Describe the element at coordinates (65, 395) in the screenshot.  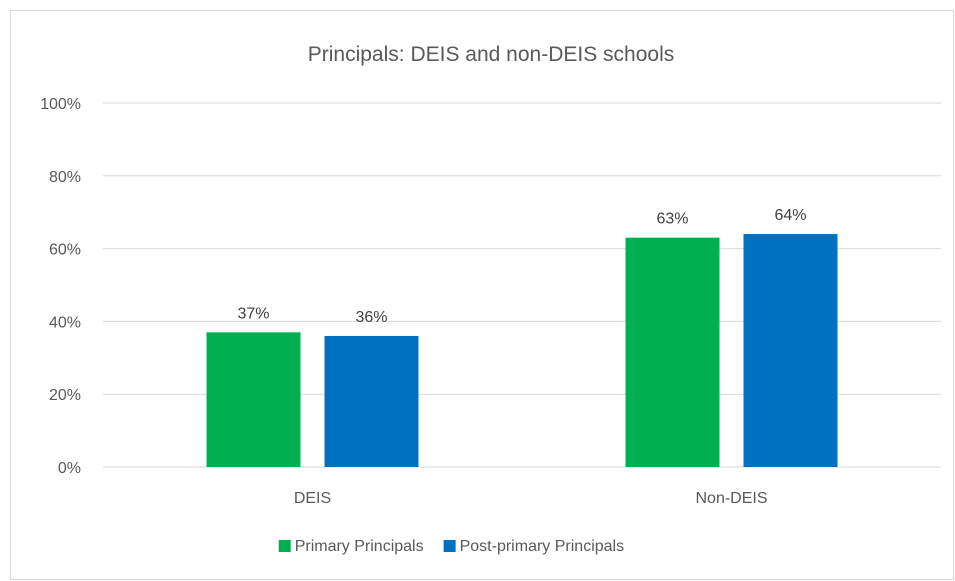
I see `y-tick-label: 20%` at that location.